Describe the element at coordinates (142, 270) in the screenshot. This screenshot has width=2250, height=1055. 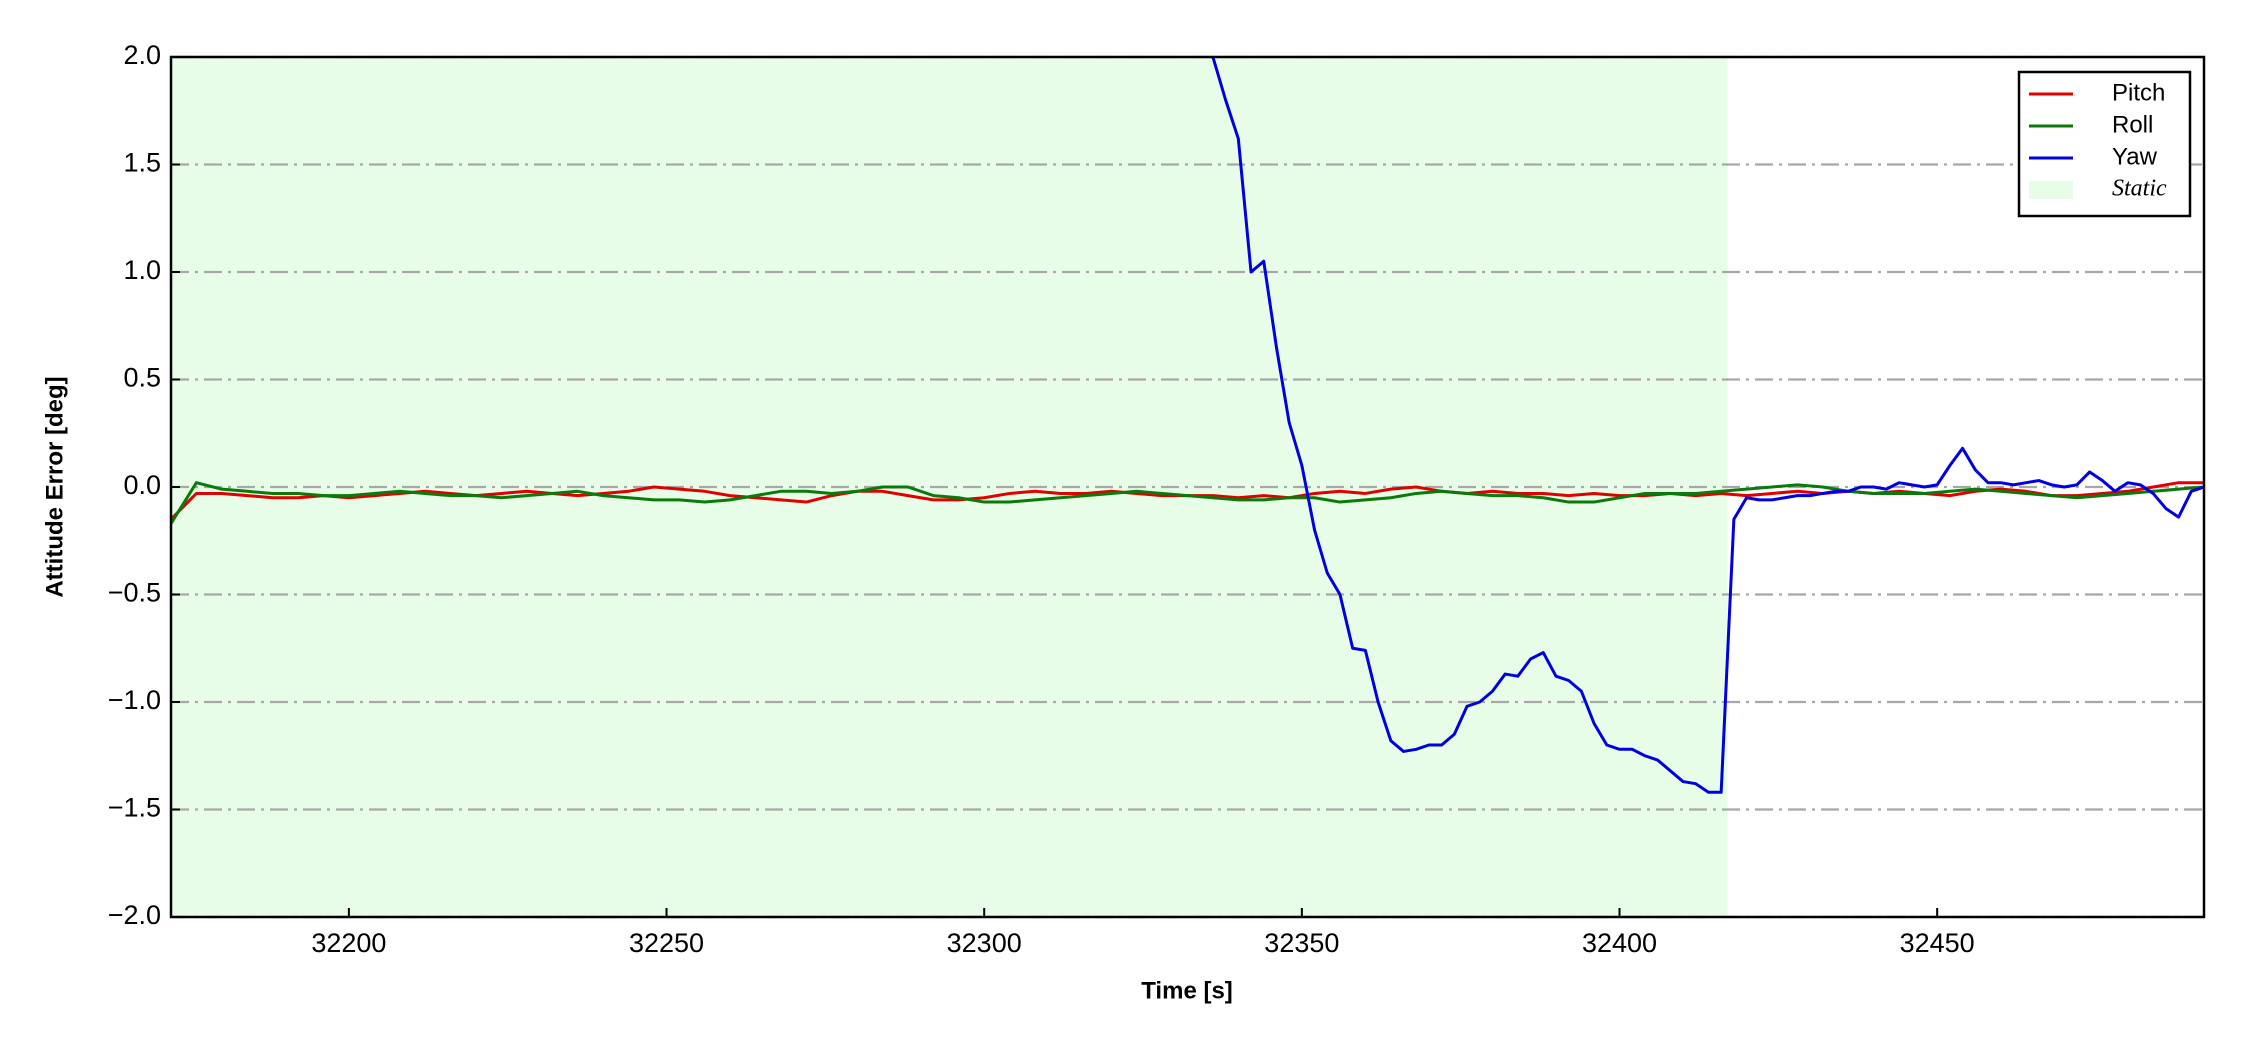
I see `y-tick-label: 1.0` at that location.